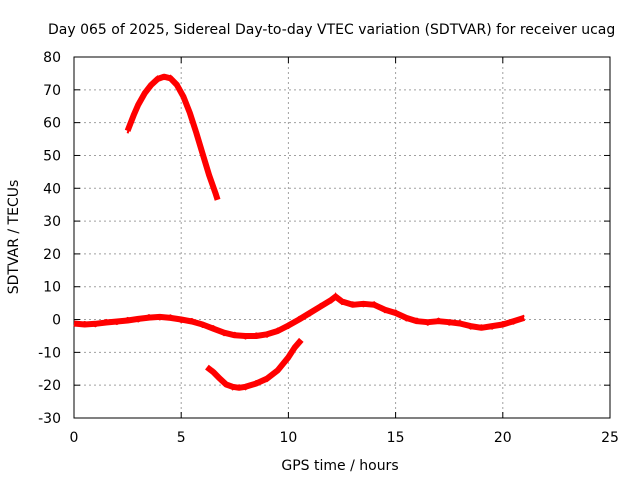 Image resolution: width=640 pixels, height=480 pixels. I want to click on x-tick-label: 5, so click(181, 438).